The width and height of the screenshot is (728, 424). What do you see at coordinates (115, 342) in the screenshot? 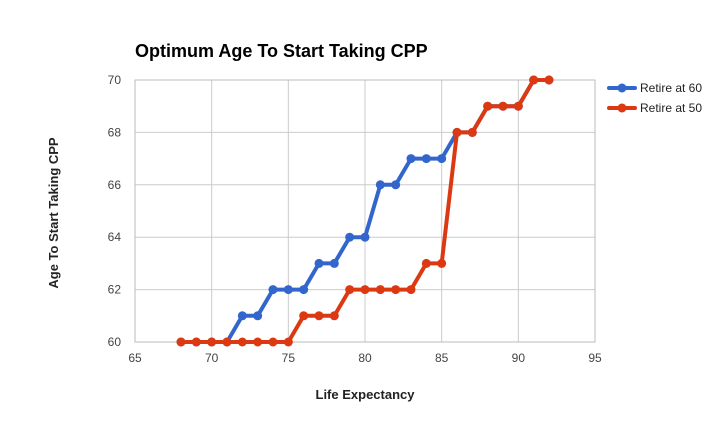
I see `y-tick-label: 60` at bounding box center [115, 342].